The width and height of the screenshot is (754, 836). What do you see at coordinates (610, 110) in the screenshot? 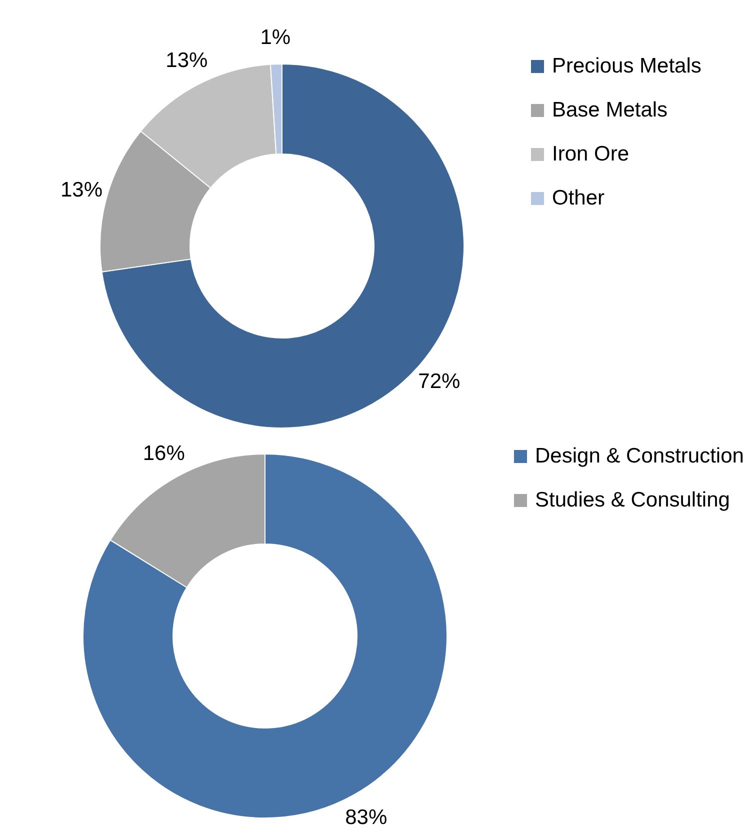
I see `legend-label: Base Metals` at bounding box center [610, 110].